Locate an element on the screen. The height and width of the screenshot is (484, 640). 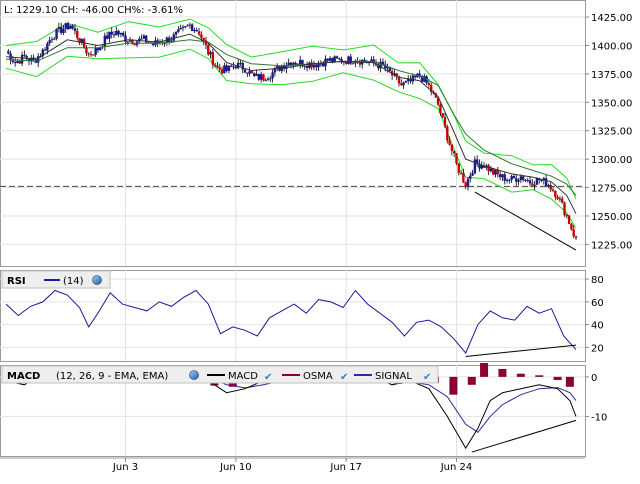
price-stats-text: L: 1229.10 CH: -46.00 CH%: -3.61% is located at coordinates (93, 10).